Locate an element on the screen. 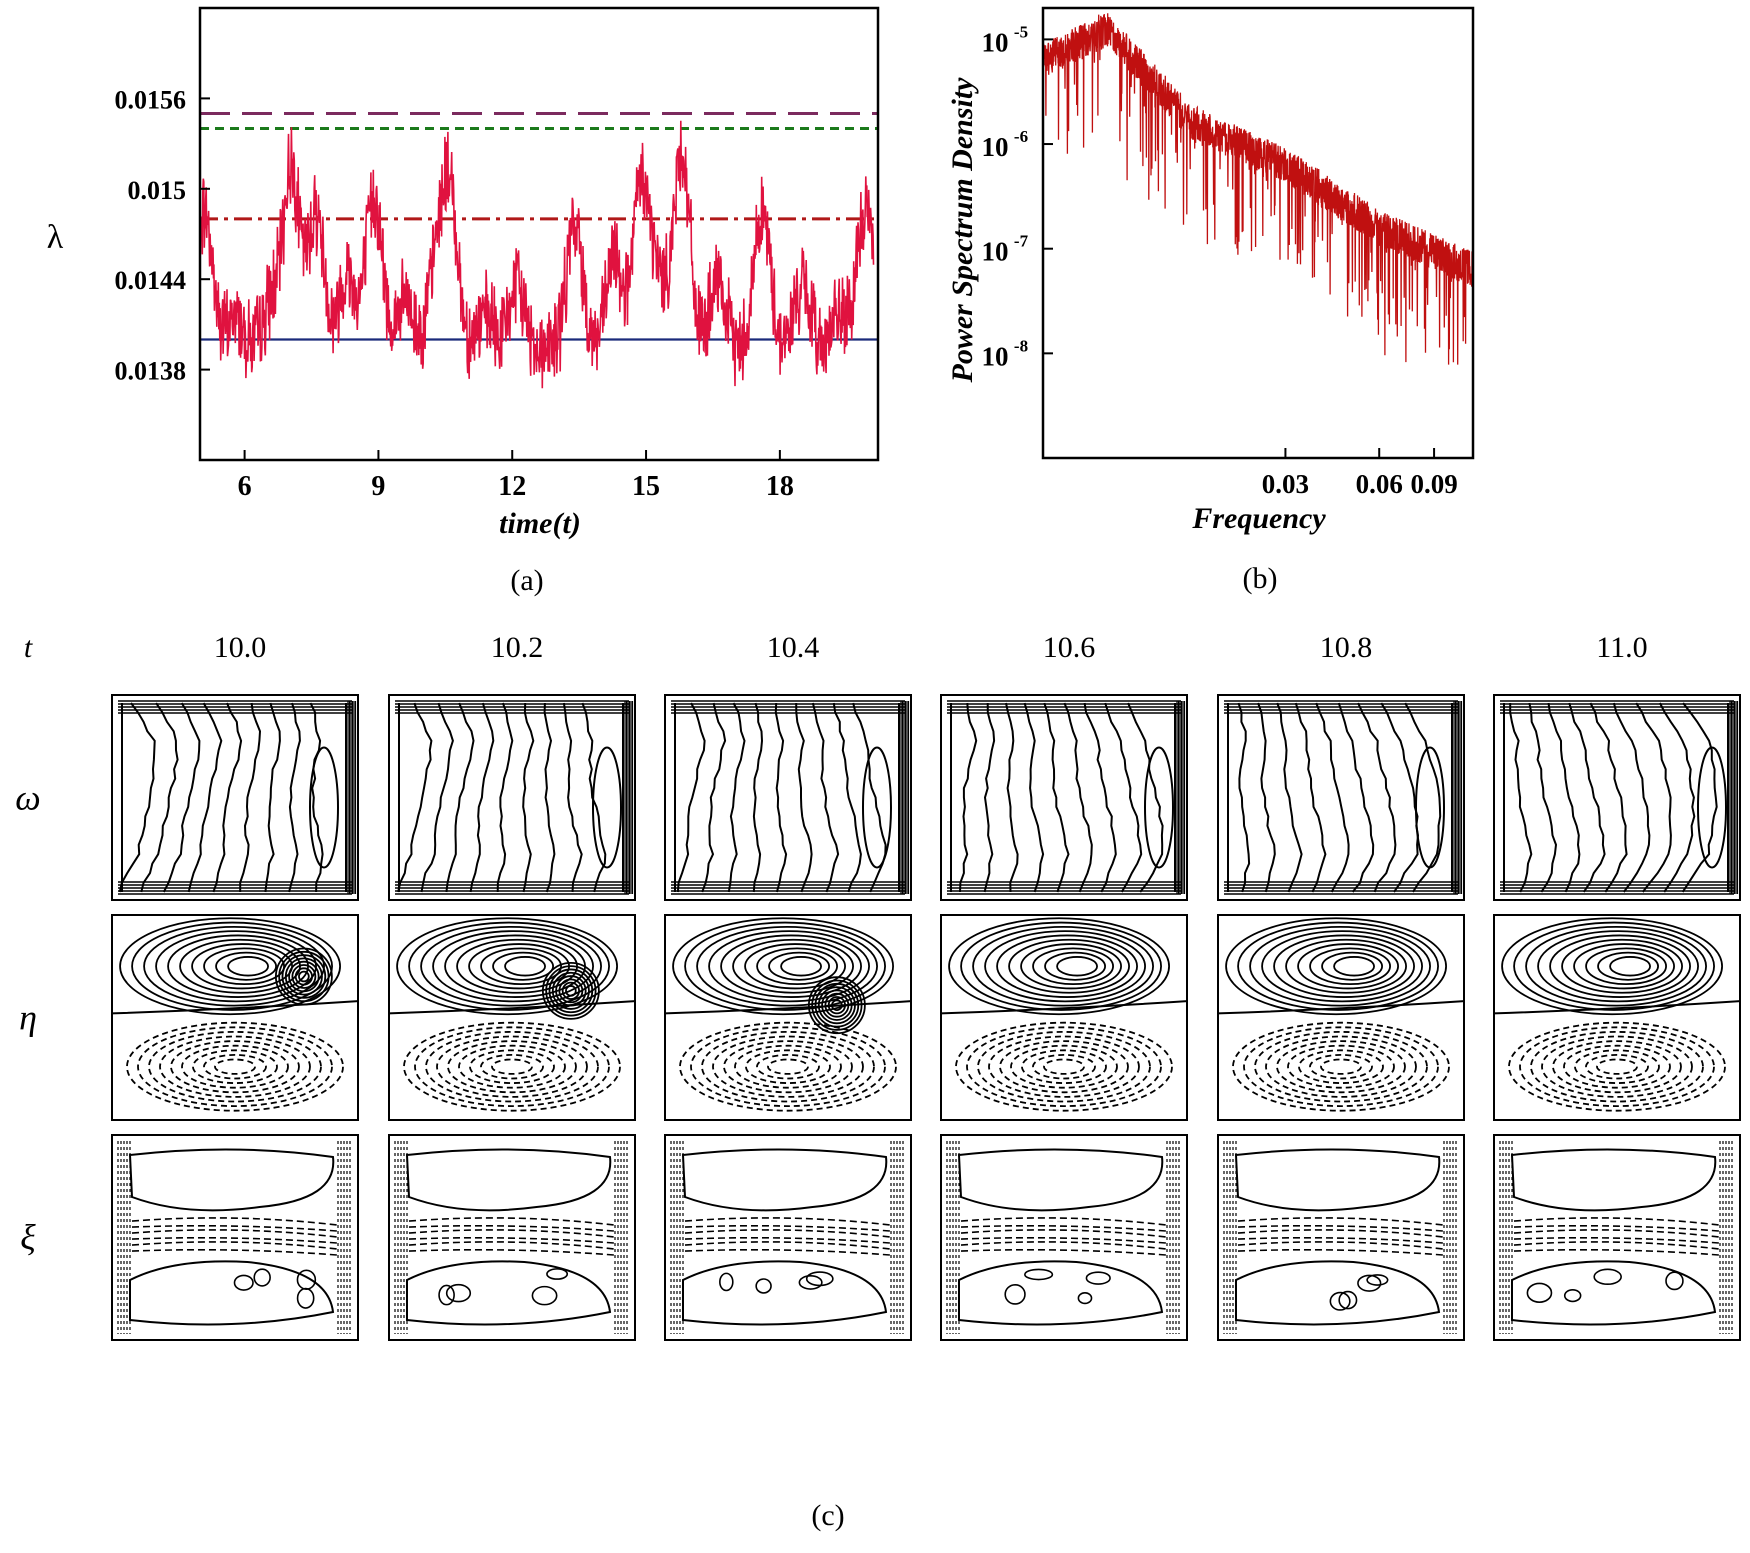  chart-a-frame is located at coordinates (539, 234).